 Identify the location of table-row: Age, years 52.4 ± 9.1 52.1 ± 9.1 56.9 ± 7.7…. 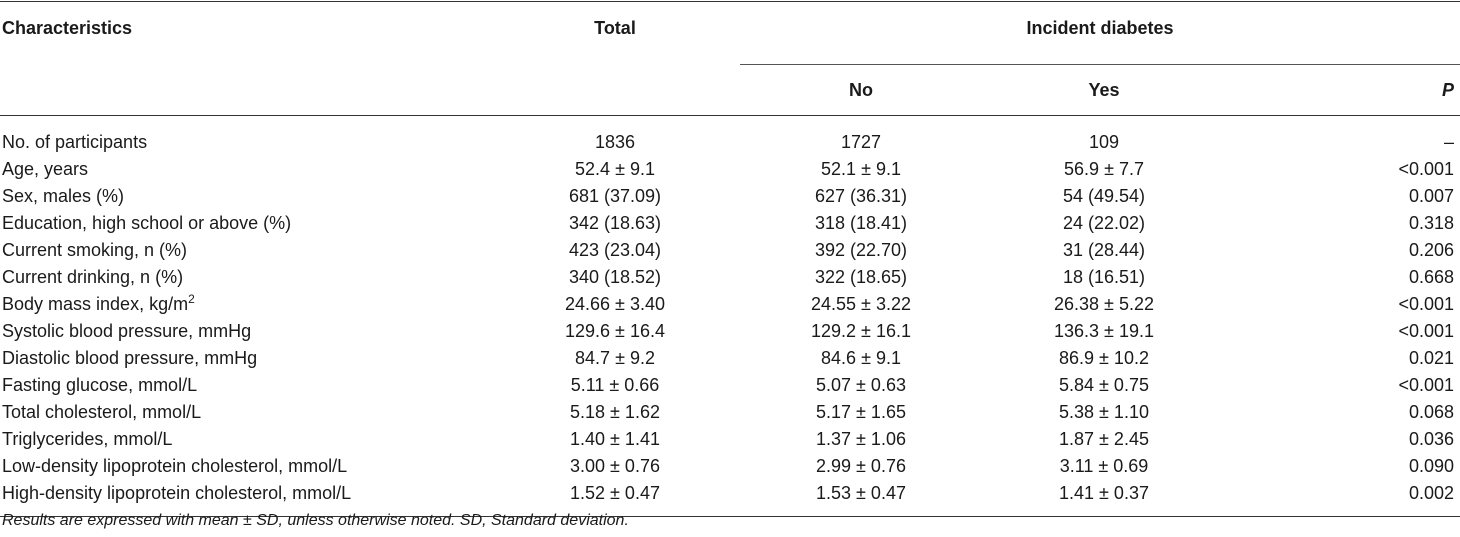
(730, 169).